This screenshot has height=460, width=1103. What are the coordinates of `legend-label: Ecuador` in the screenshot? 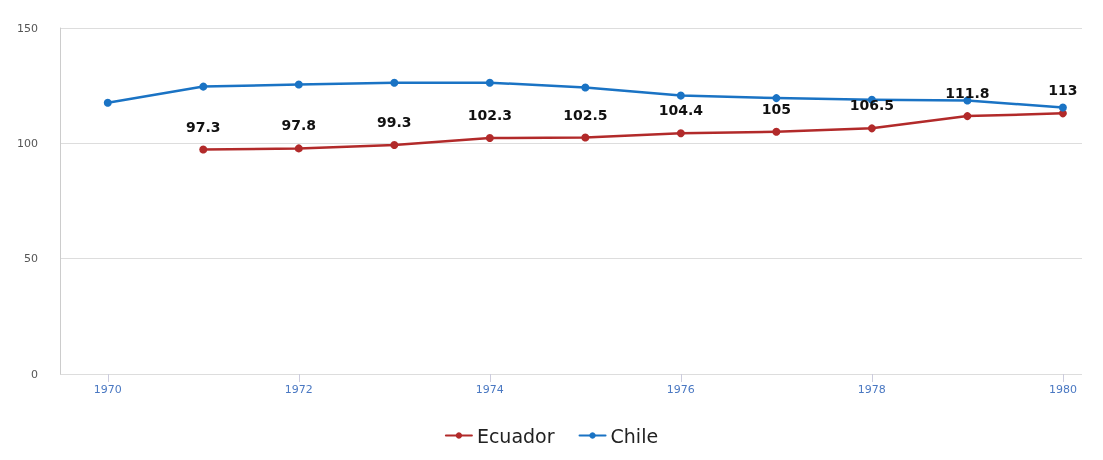 It's located at (515, 435).